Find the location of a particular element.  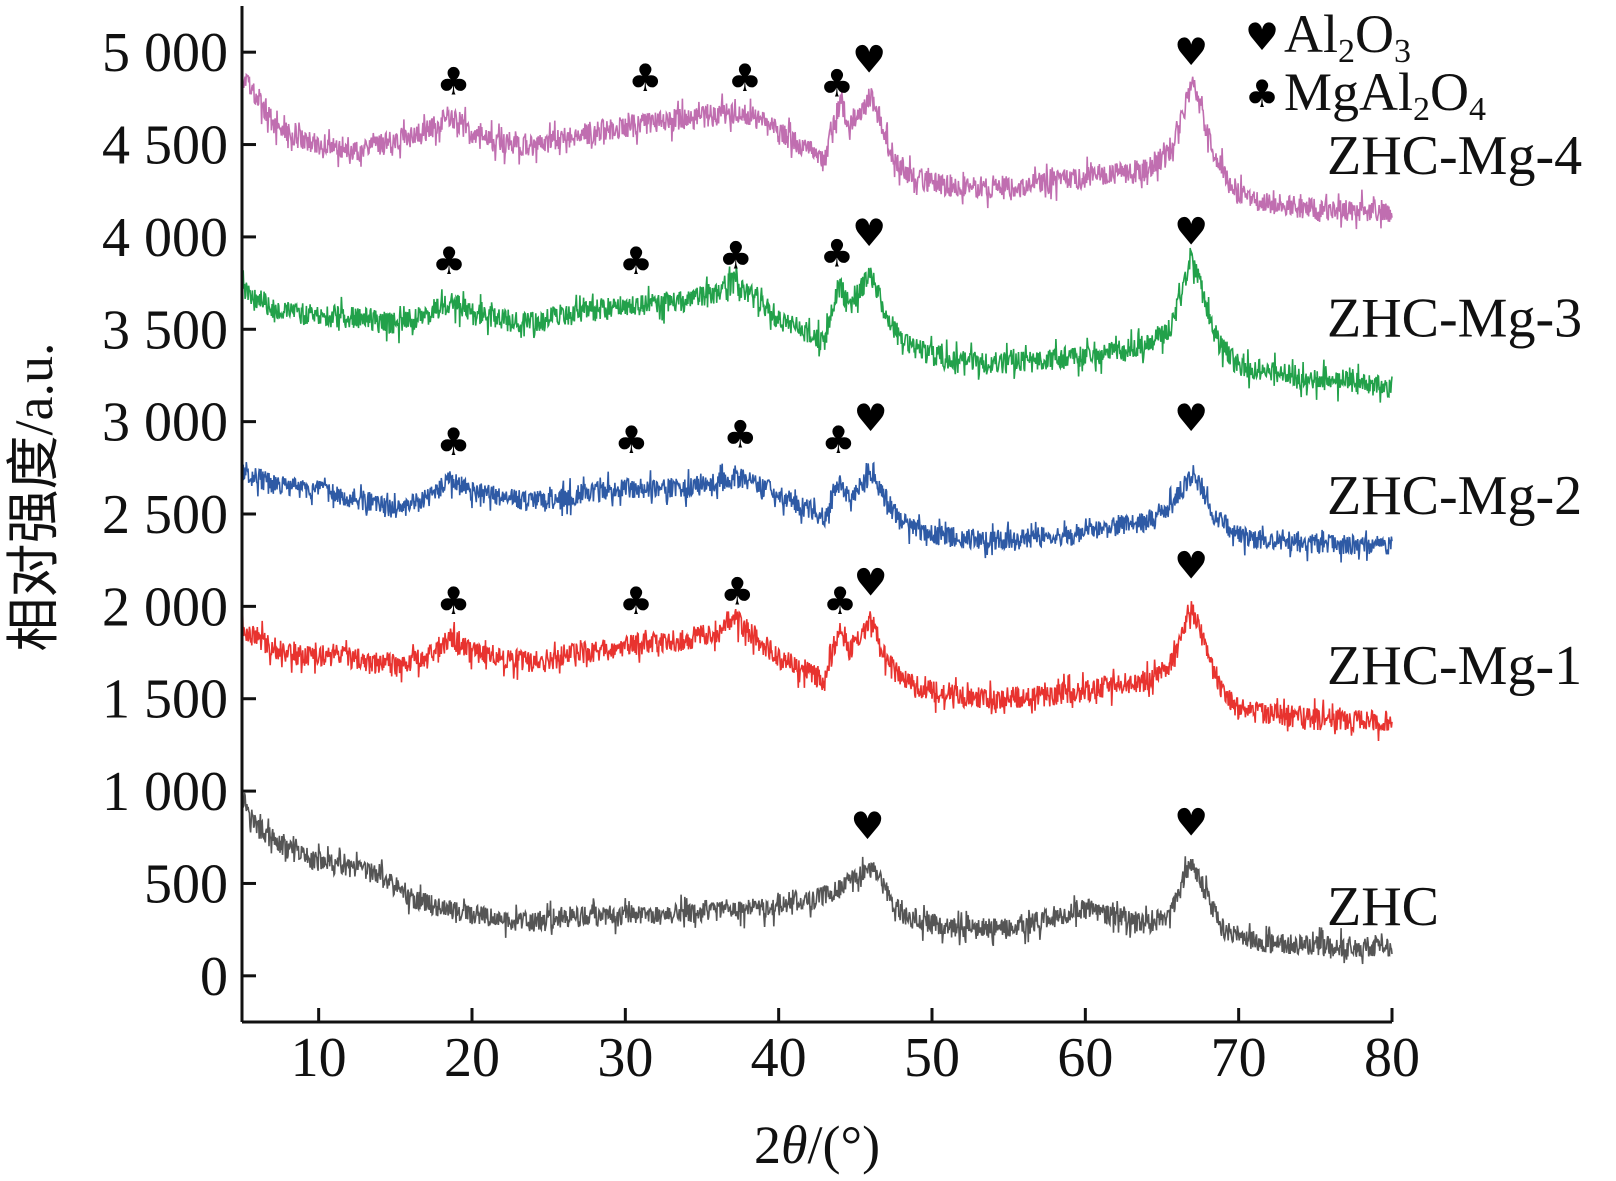

series-label-zhc: ZHC is located at coordinates (1383, 907).